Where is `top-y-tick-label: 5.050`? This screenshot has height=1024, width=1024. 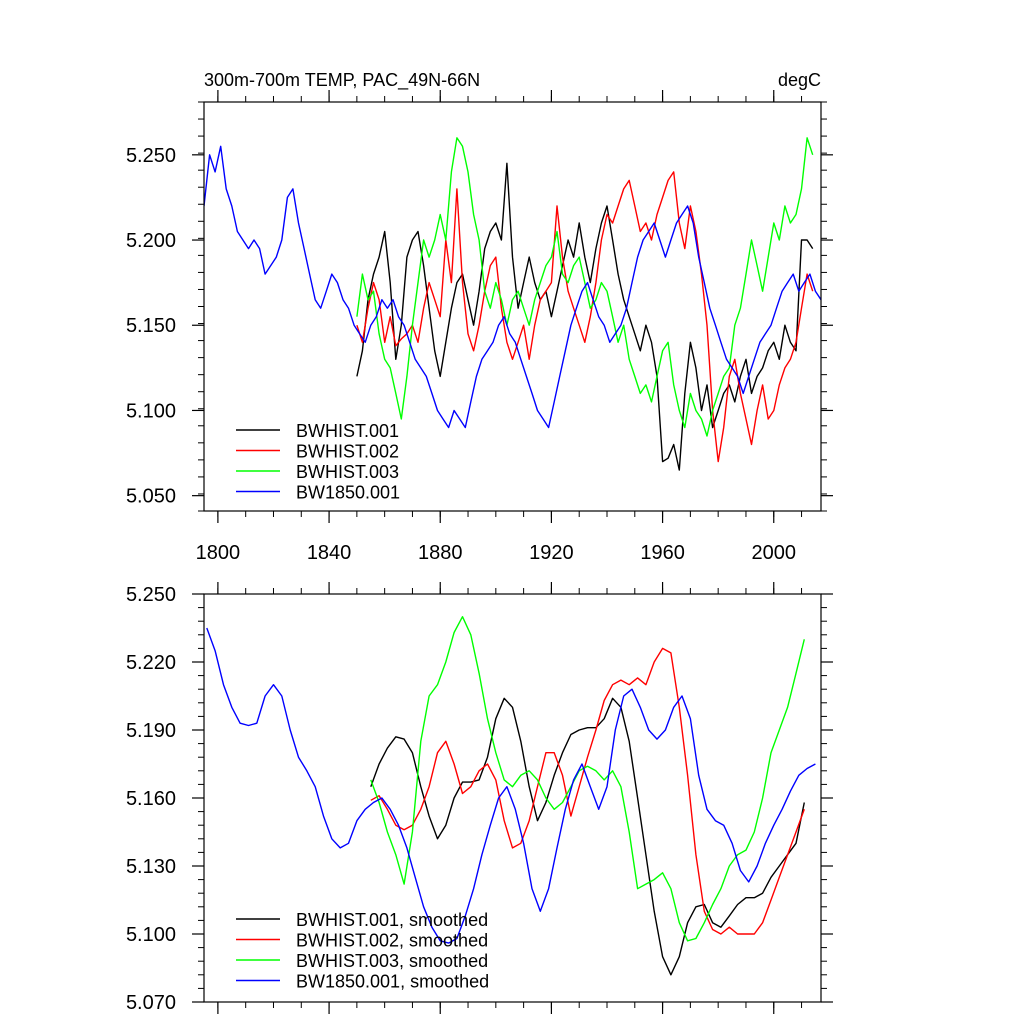 top-y-tick-label: 5.050 is located at coordinates (151, 497).